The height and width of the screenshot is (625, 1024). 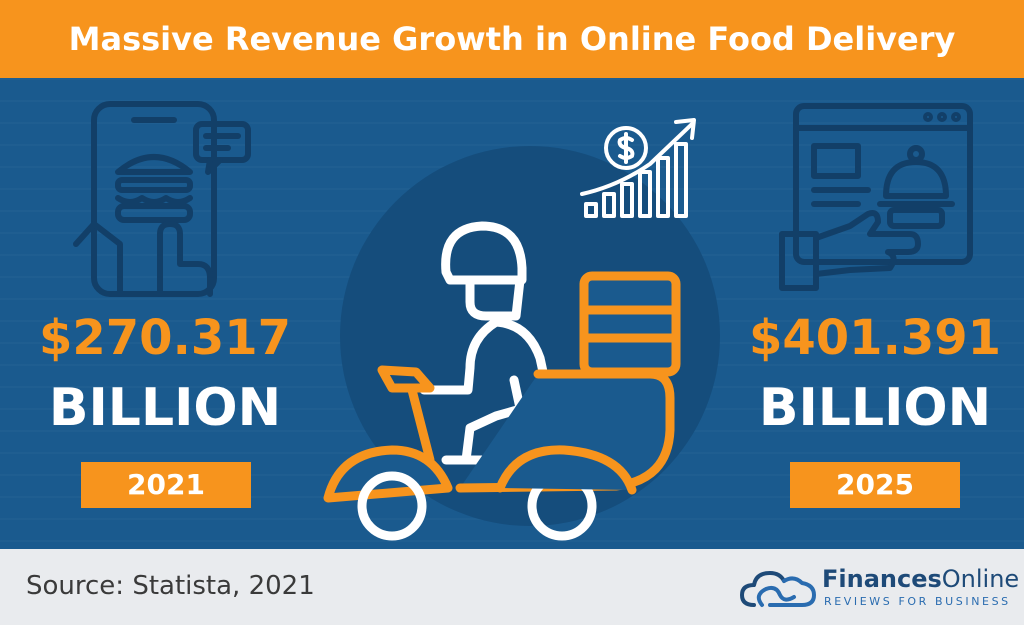 I want to click on phone-order-icon, so click(x=162, y=199).